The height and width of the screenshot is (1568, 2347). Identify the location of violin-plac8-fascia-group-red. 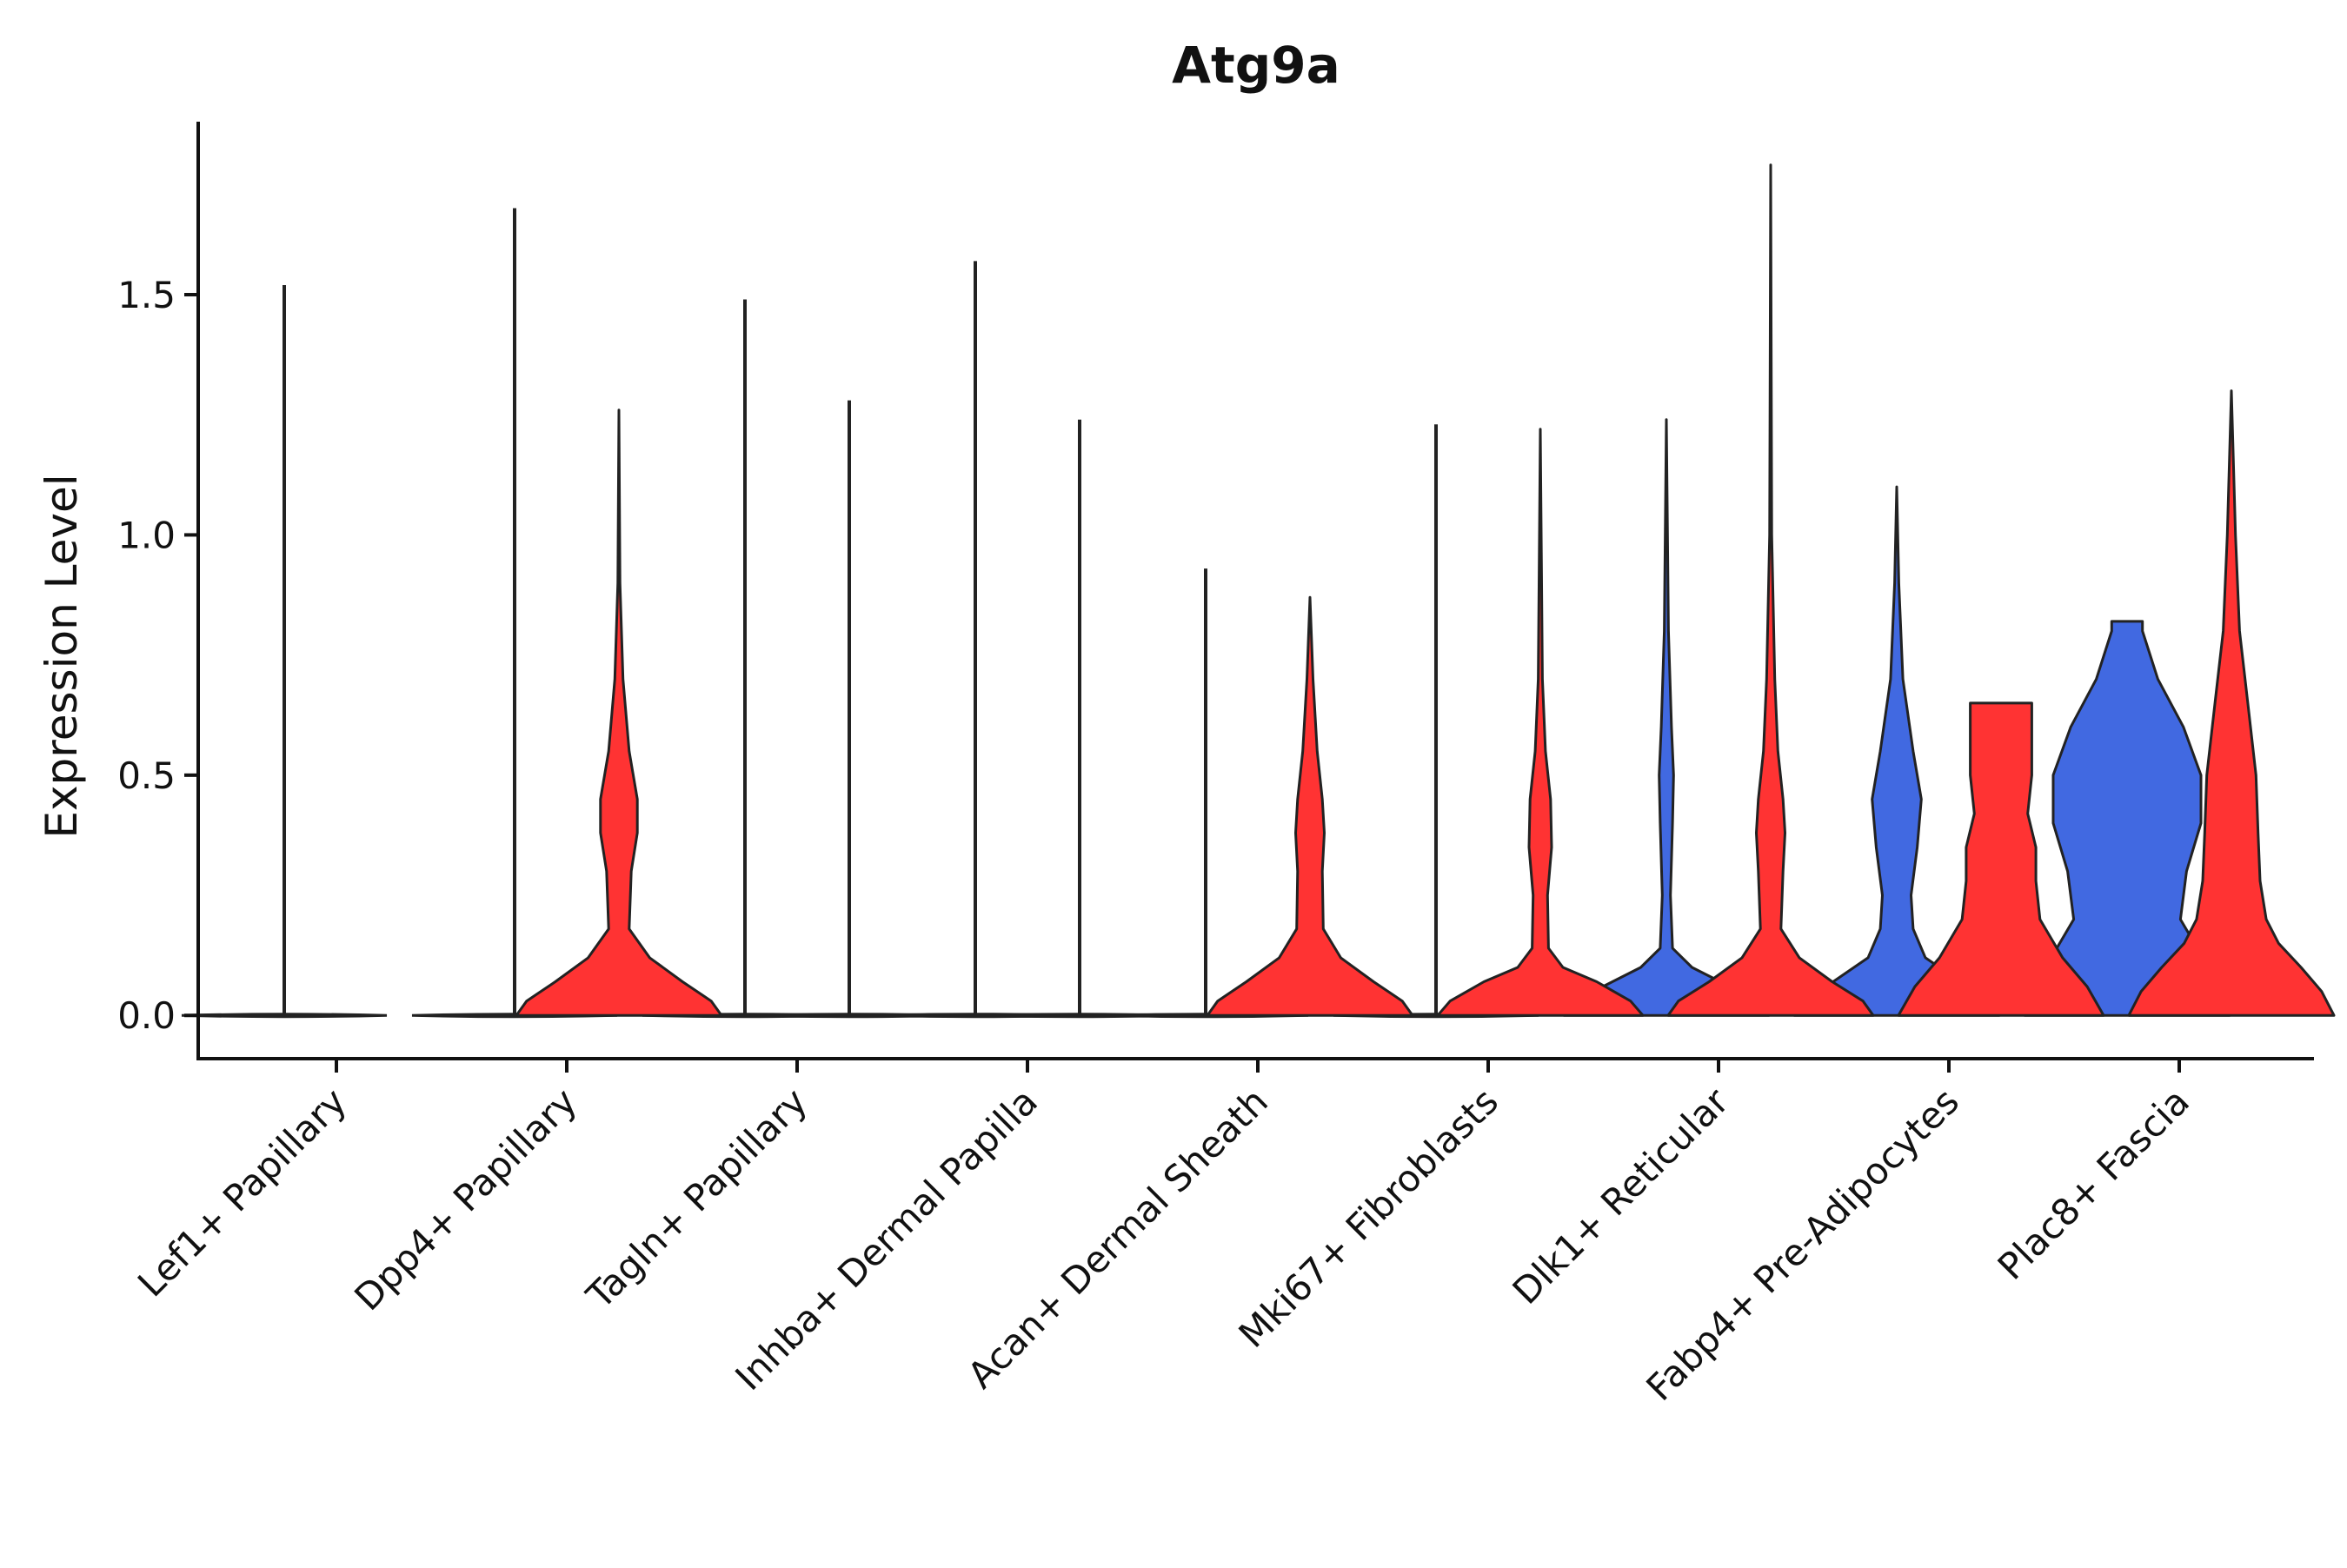
(2231, 703).